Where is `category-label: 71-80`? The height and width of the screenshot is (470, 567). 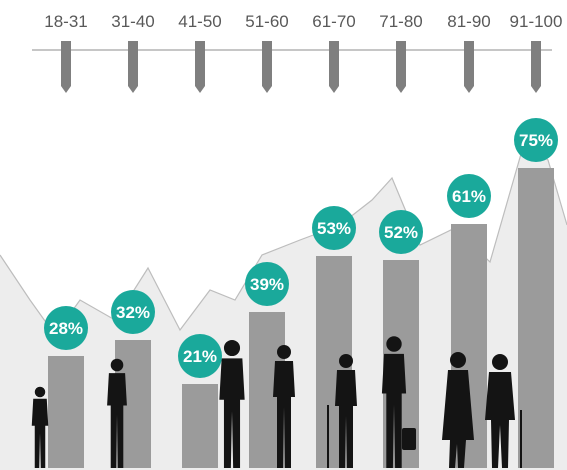 category-label: 71-80 is located at coordinates (400, 21).